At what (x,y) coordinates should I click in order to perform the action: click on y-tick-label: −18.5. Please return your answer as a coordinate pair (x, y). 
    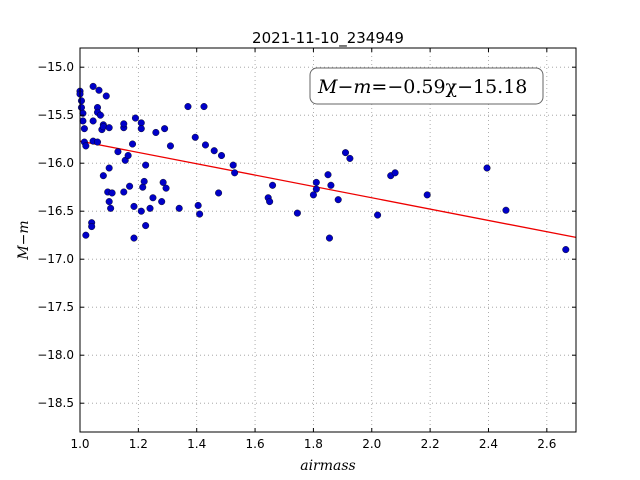
    Looking at the image, I should click on (55, 403).